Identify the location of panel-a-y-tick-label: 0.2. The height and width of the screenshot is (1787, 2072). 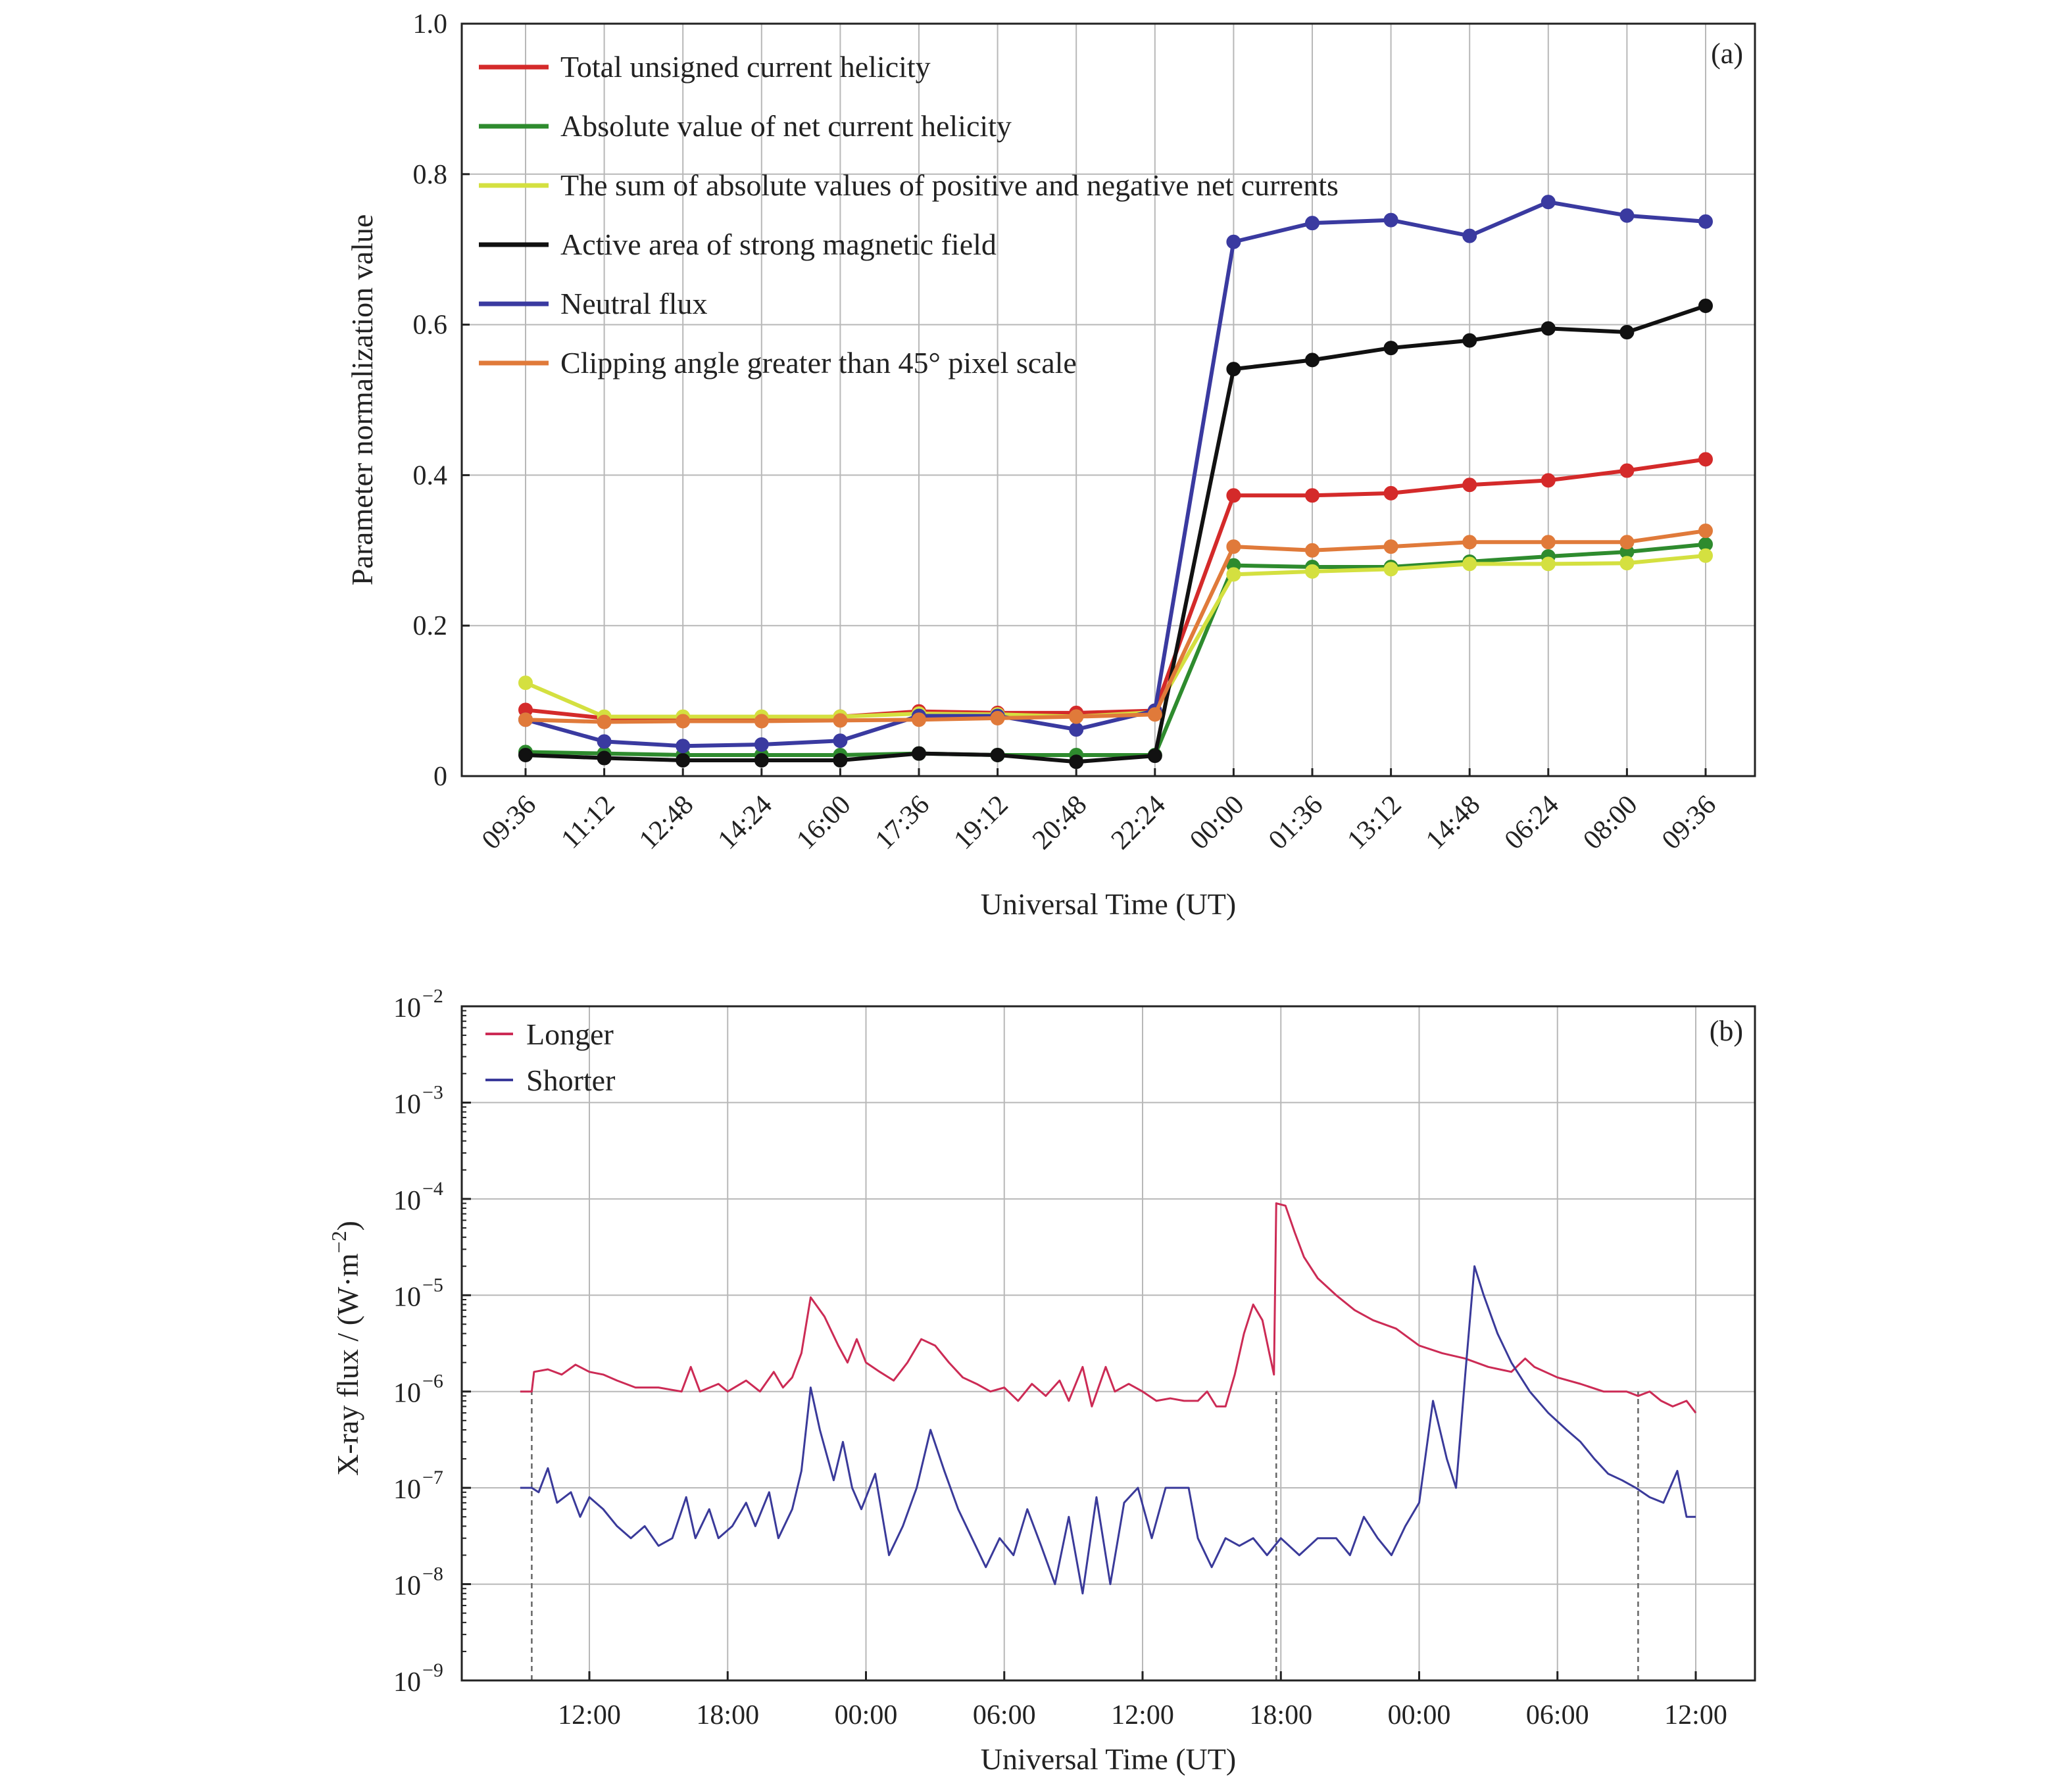
(430, 626).